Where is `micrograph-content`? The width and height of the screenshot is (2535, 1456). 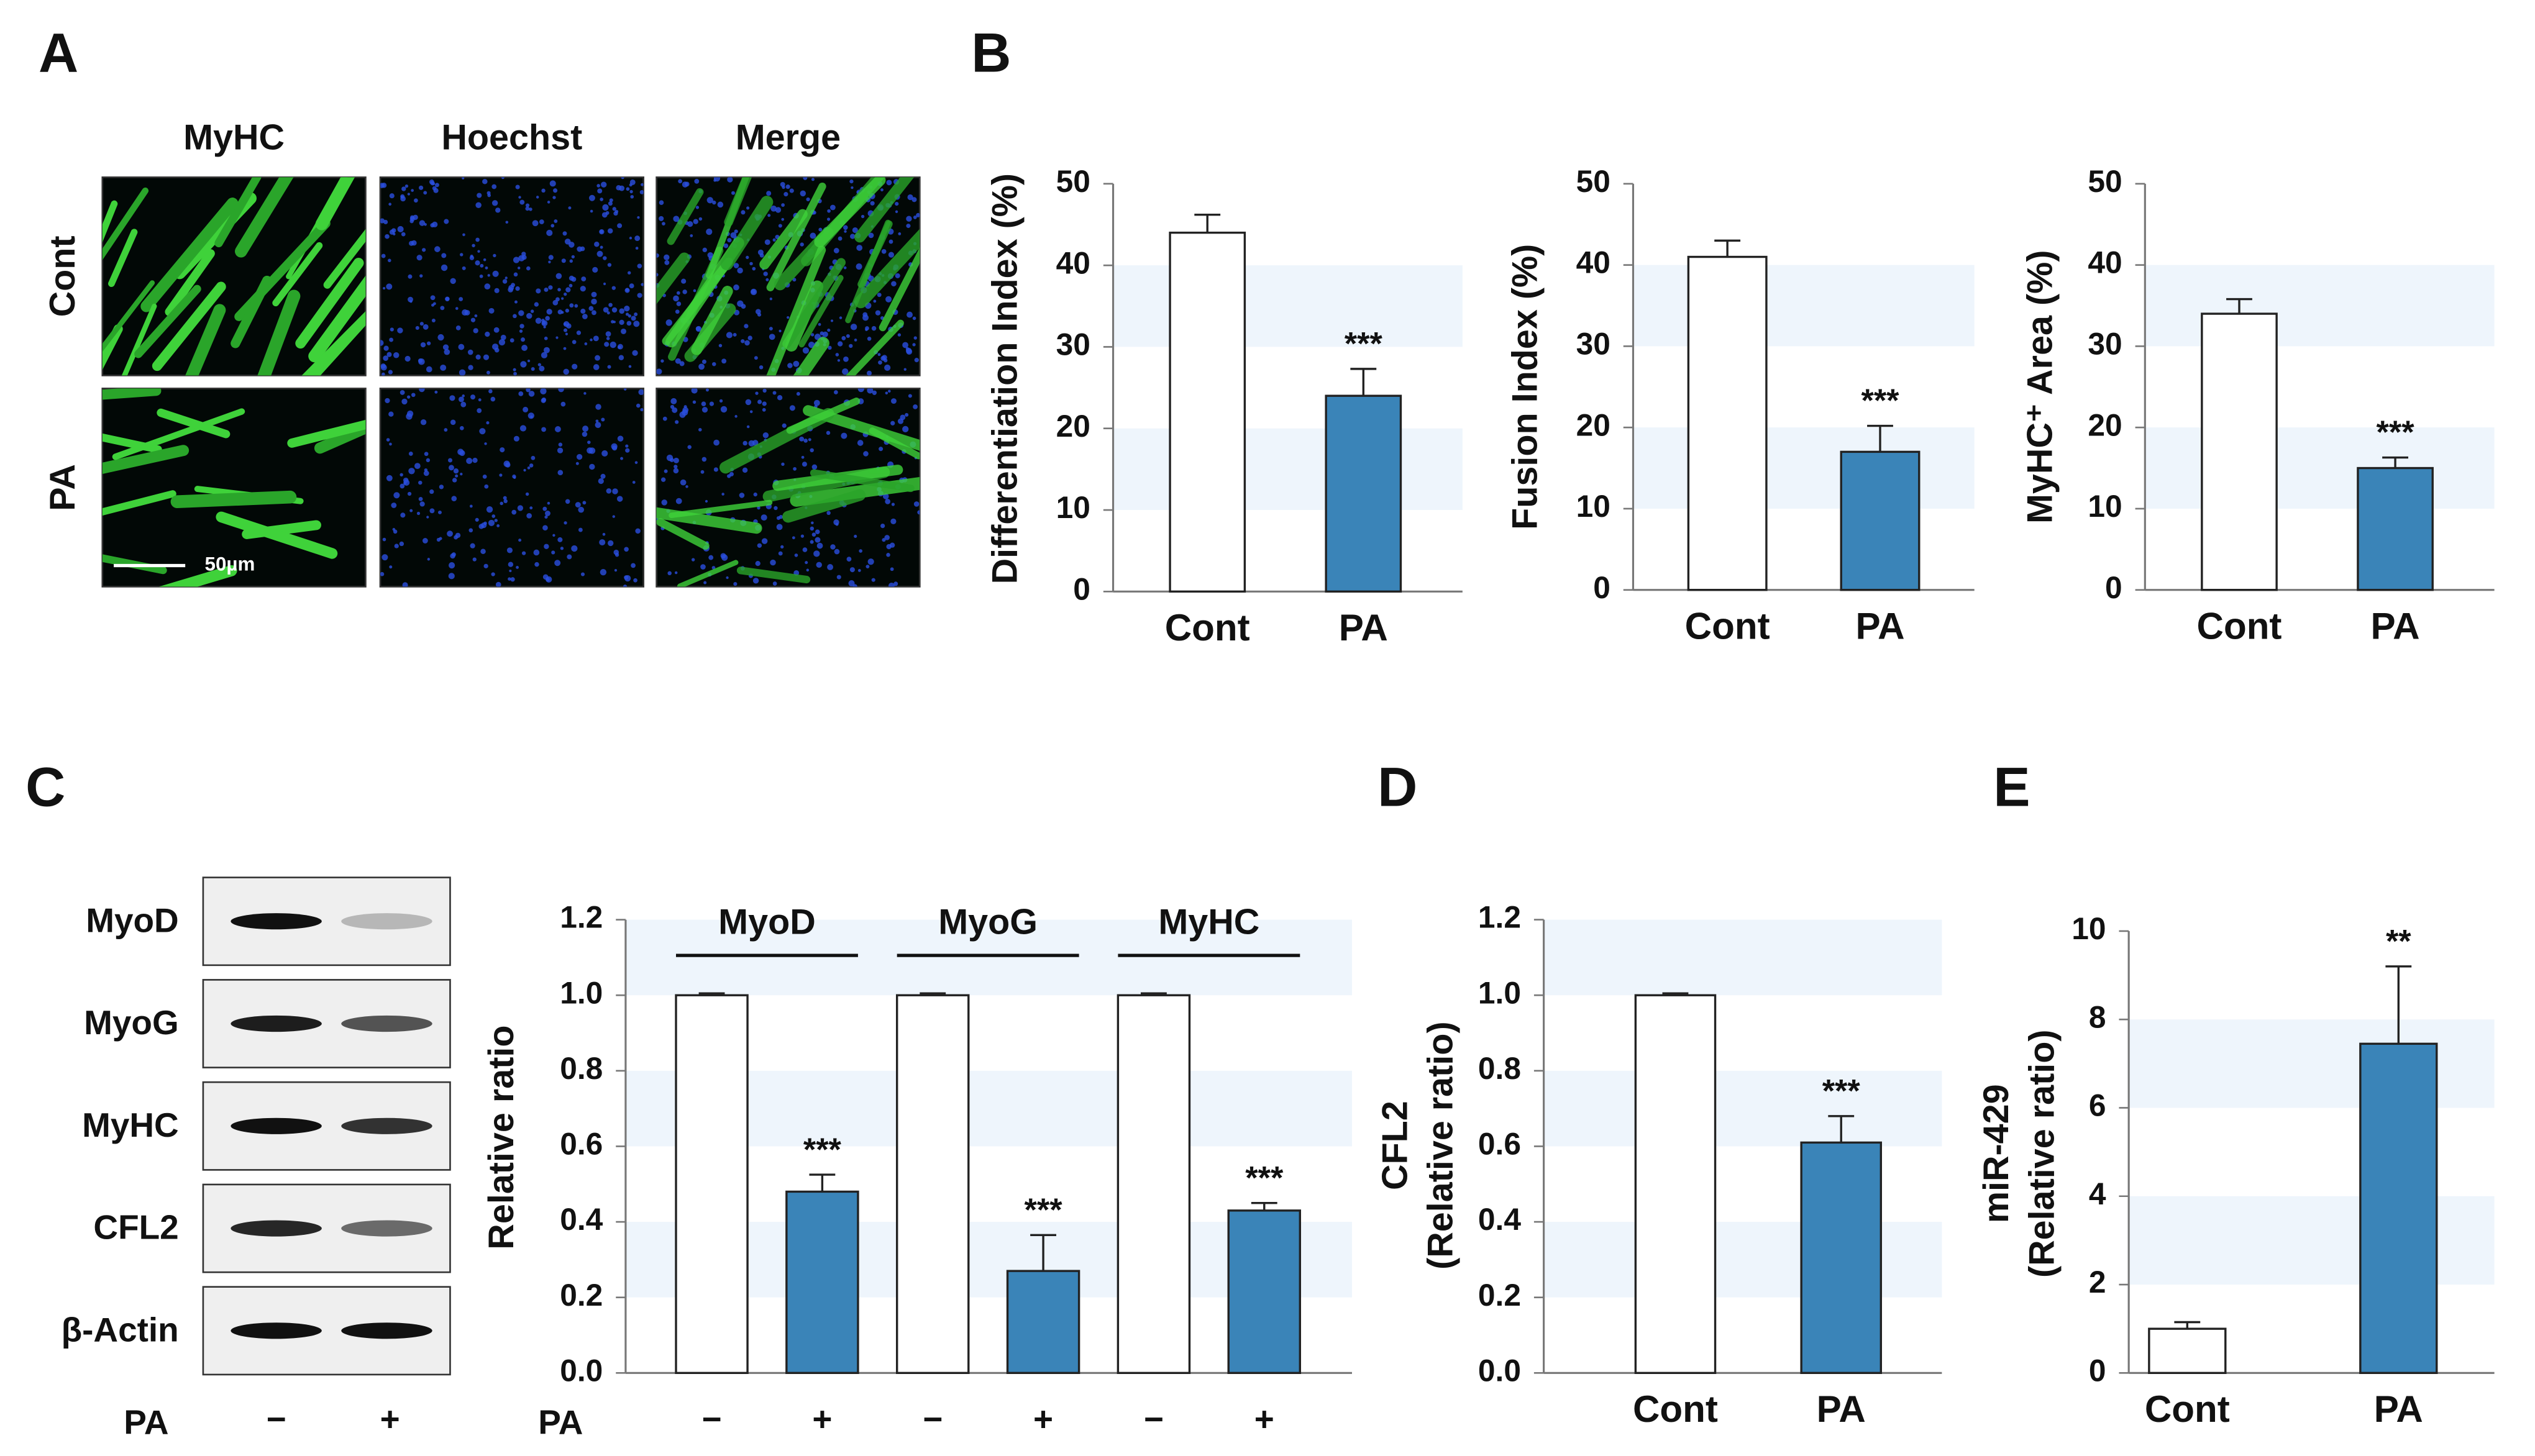
micrograph-content is located at coordinates (512, 277).